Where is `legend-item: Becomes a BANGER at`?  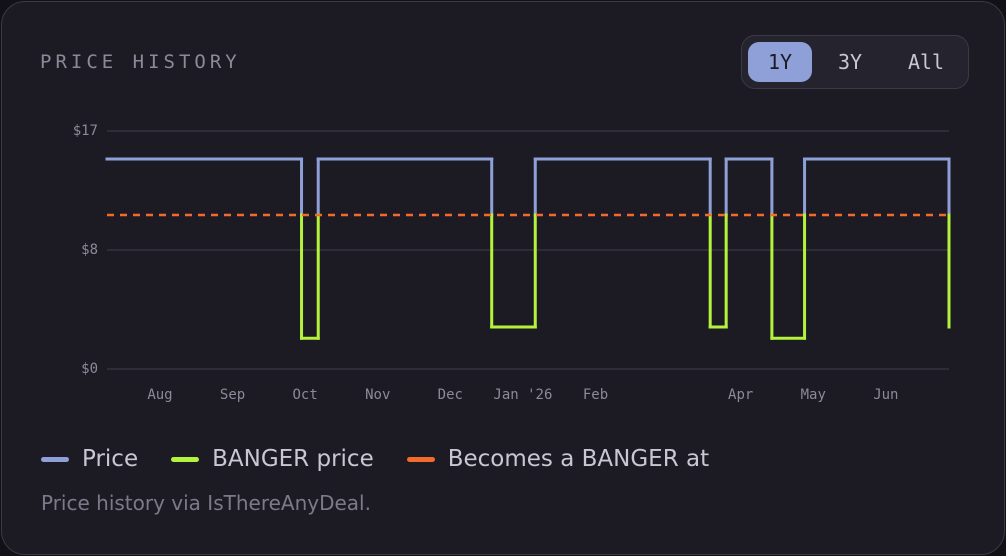
legend-item: Becomes a BANGER at is located at coordinates (558, 459).